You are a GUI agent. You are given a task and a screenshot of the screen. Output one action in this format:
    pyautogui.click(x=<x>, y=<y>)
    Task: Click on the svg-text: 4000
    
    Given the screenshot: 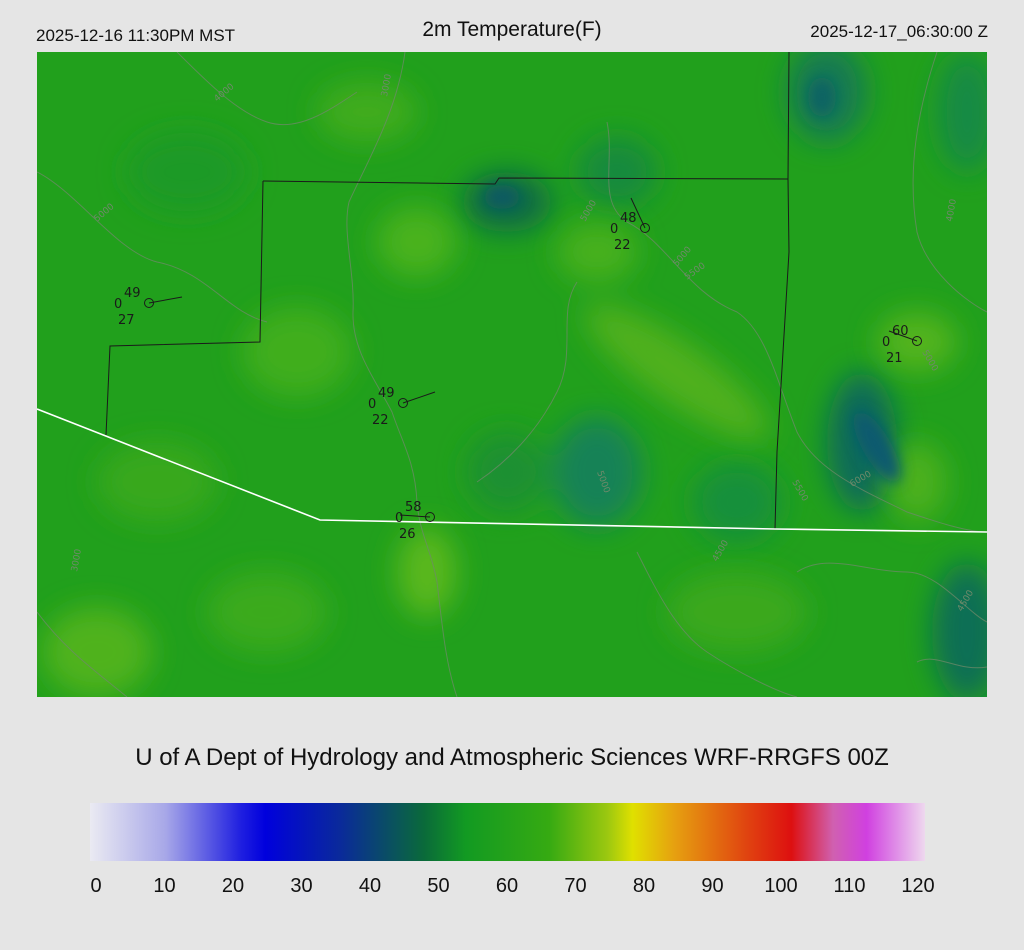 What is the action you would take?
    pyautogui.click(x=952, y=210)
    